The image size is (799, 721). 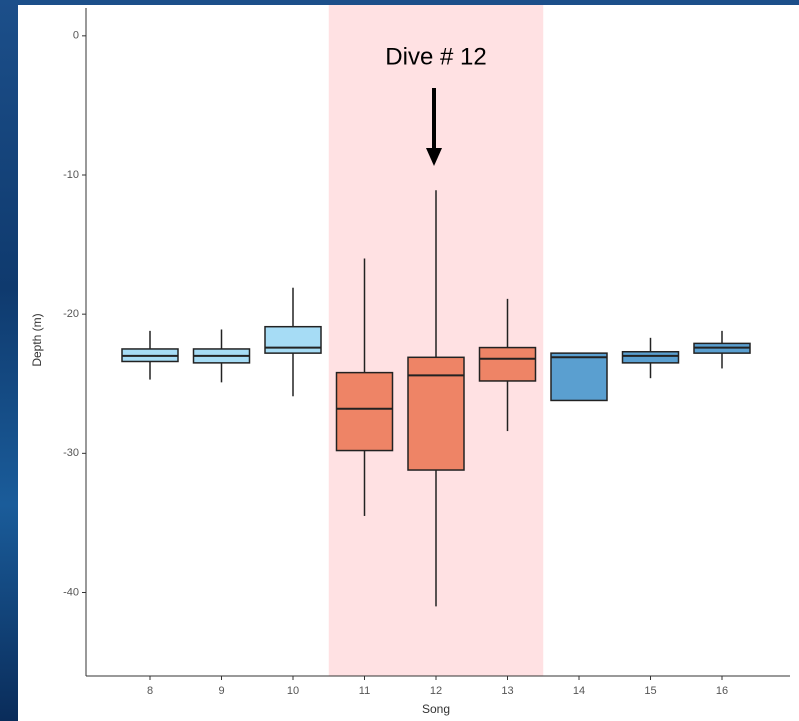 What do you see at coordinates (71, 314) in the screenshot?
I see `y-tick-label: -20` at bounding box center [71, 314].